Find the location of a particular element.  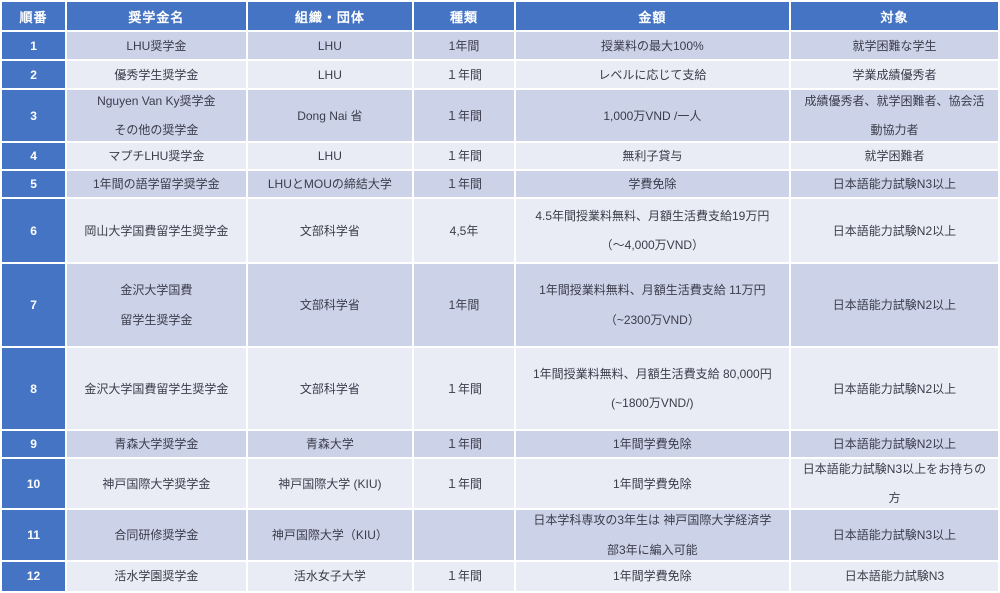

cell-num: 4 is located at coordinates (34, 156).